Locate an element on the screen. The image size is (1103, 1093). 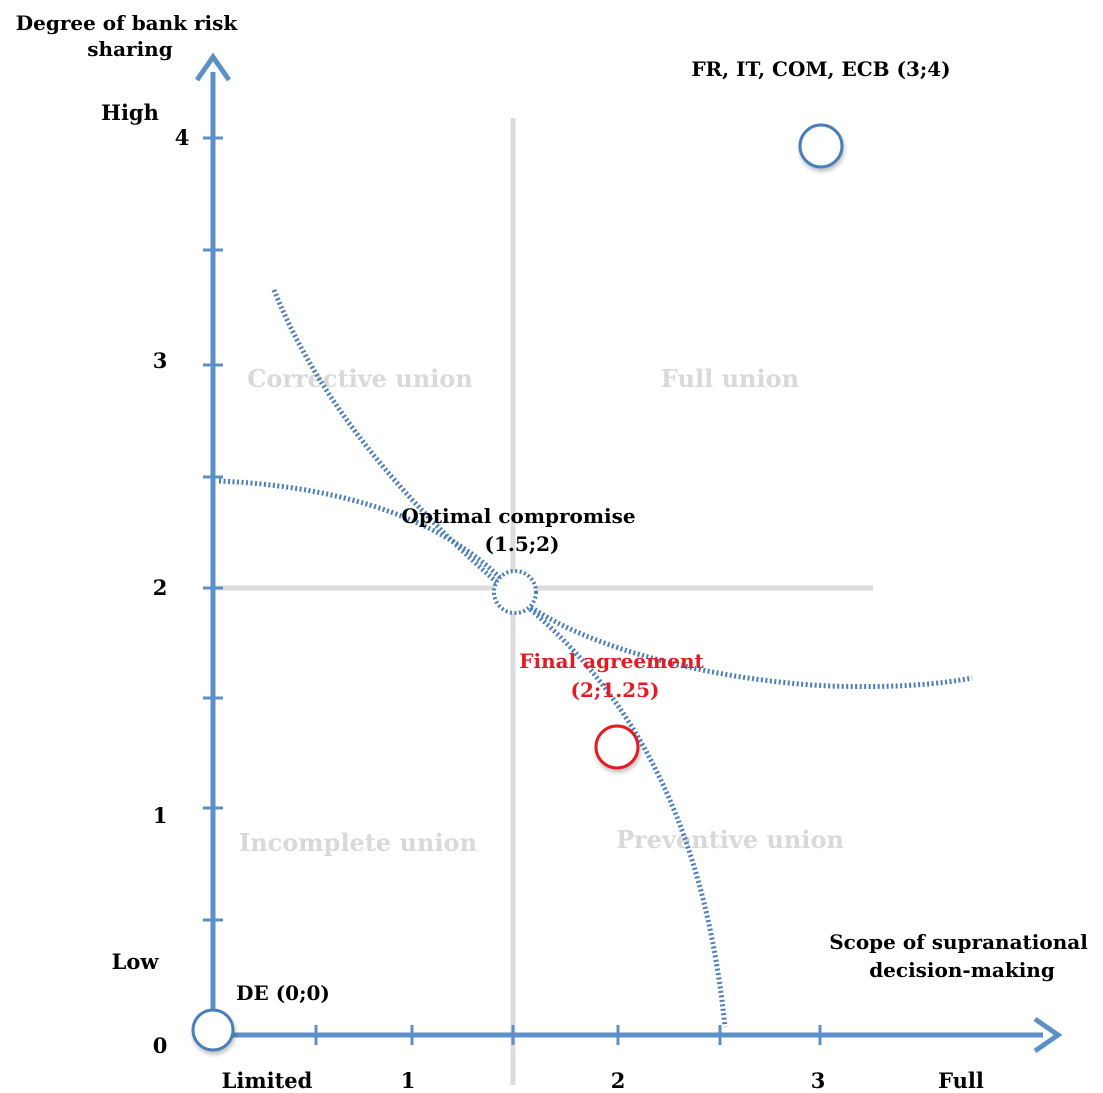
point-fr-it-com-ecb is located at coordinates (821, 146).